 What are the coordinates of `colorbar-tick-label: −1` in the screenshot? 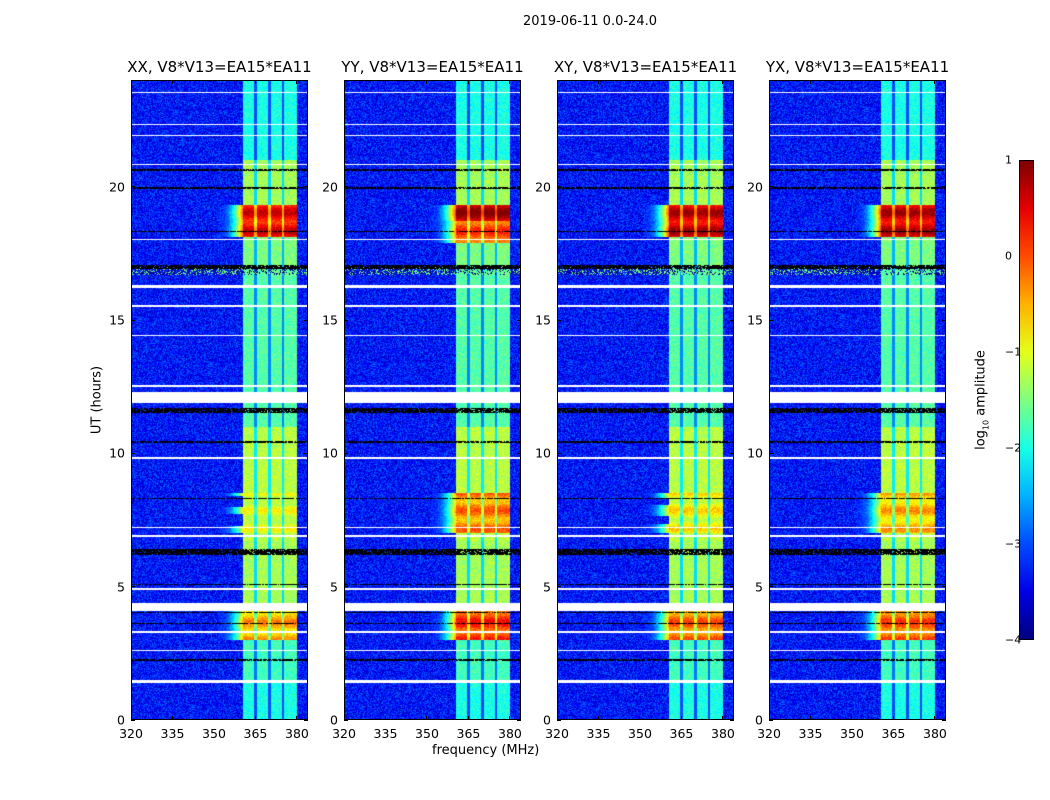 It's located at (1013, 352).